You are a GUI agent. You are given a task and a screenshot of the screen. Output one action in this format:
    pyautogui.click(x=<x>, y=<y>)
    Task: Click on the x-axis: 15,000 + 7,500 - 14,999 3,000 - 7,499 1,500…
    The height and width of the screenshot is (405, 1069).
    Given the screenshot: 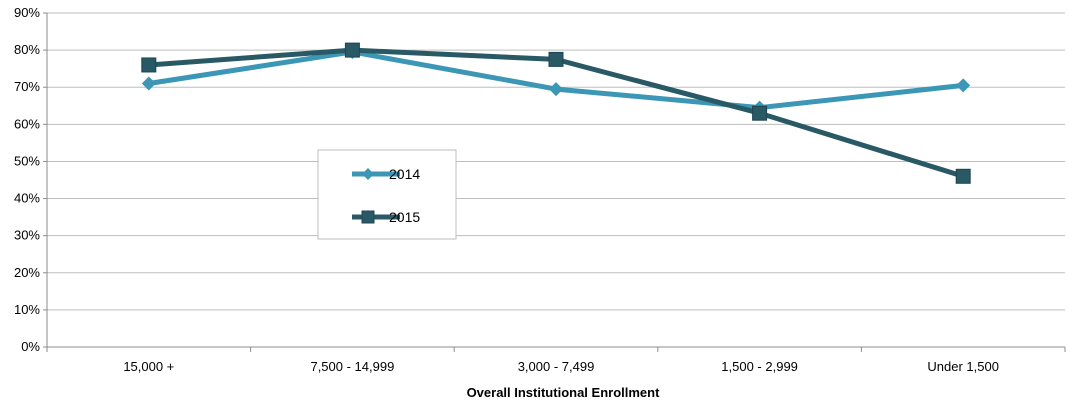 What is the action you would take?
    pyautogui.click(x=556, y=360)
    